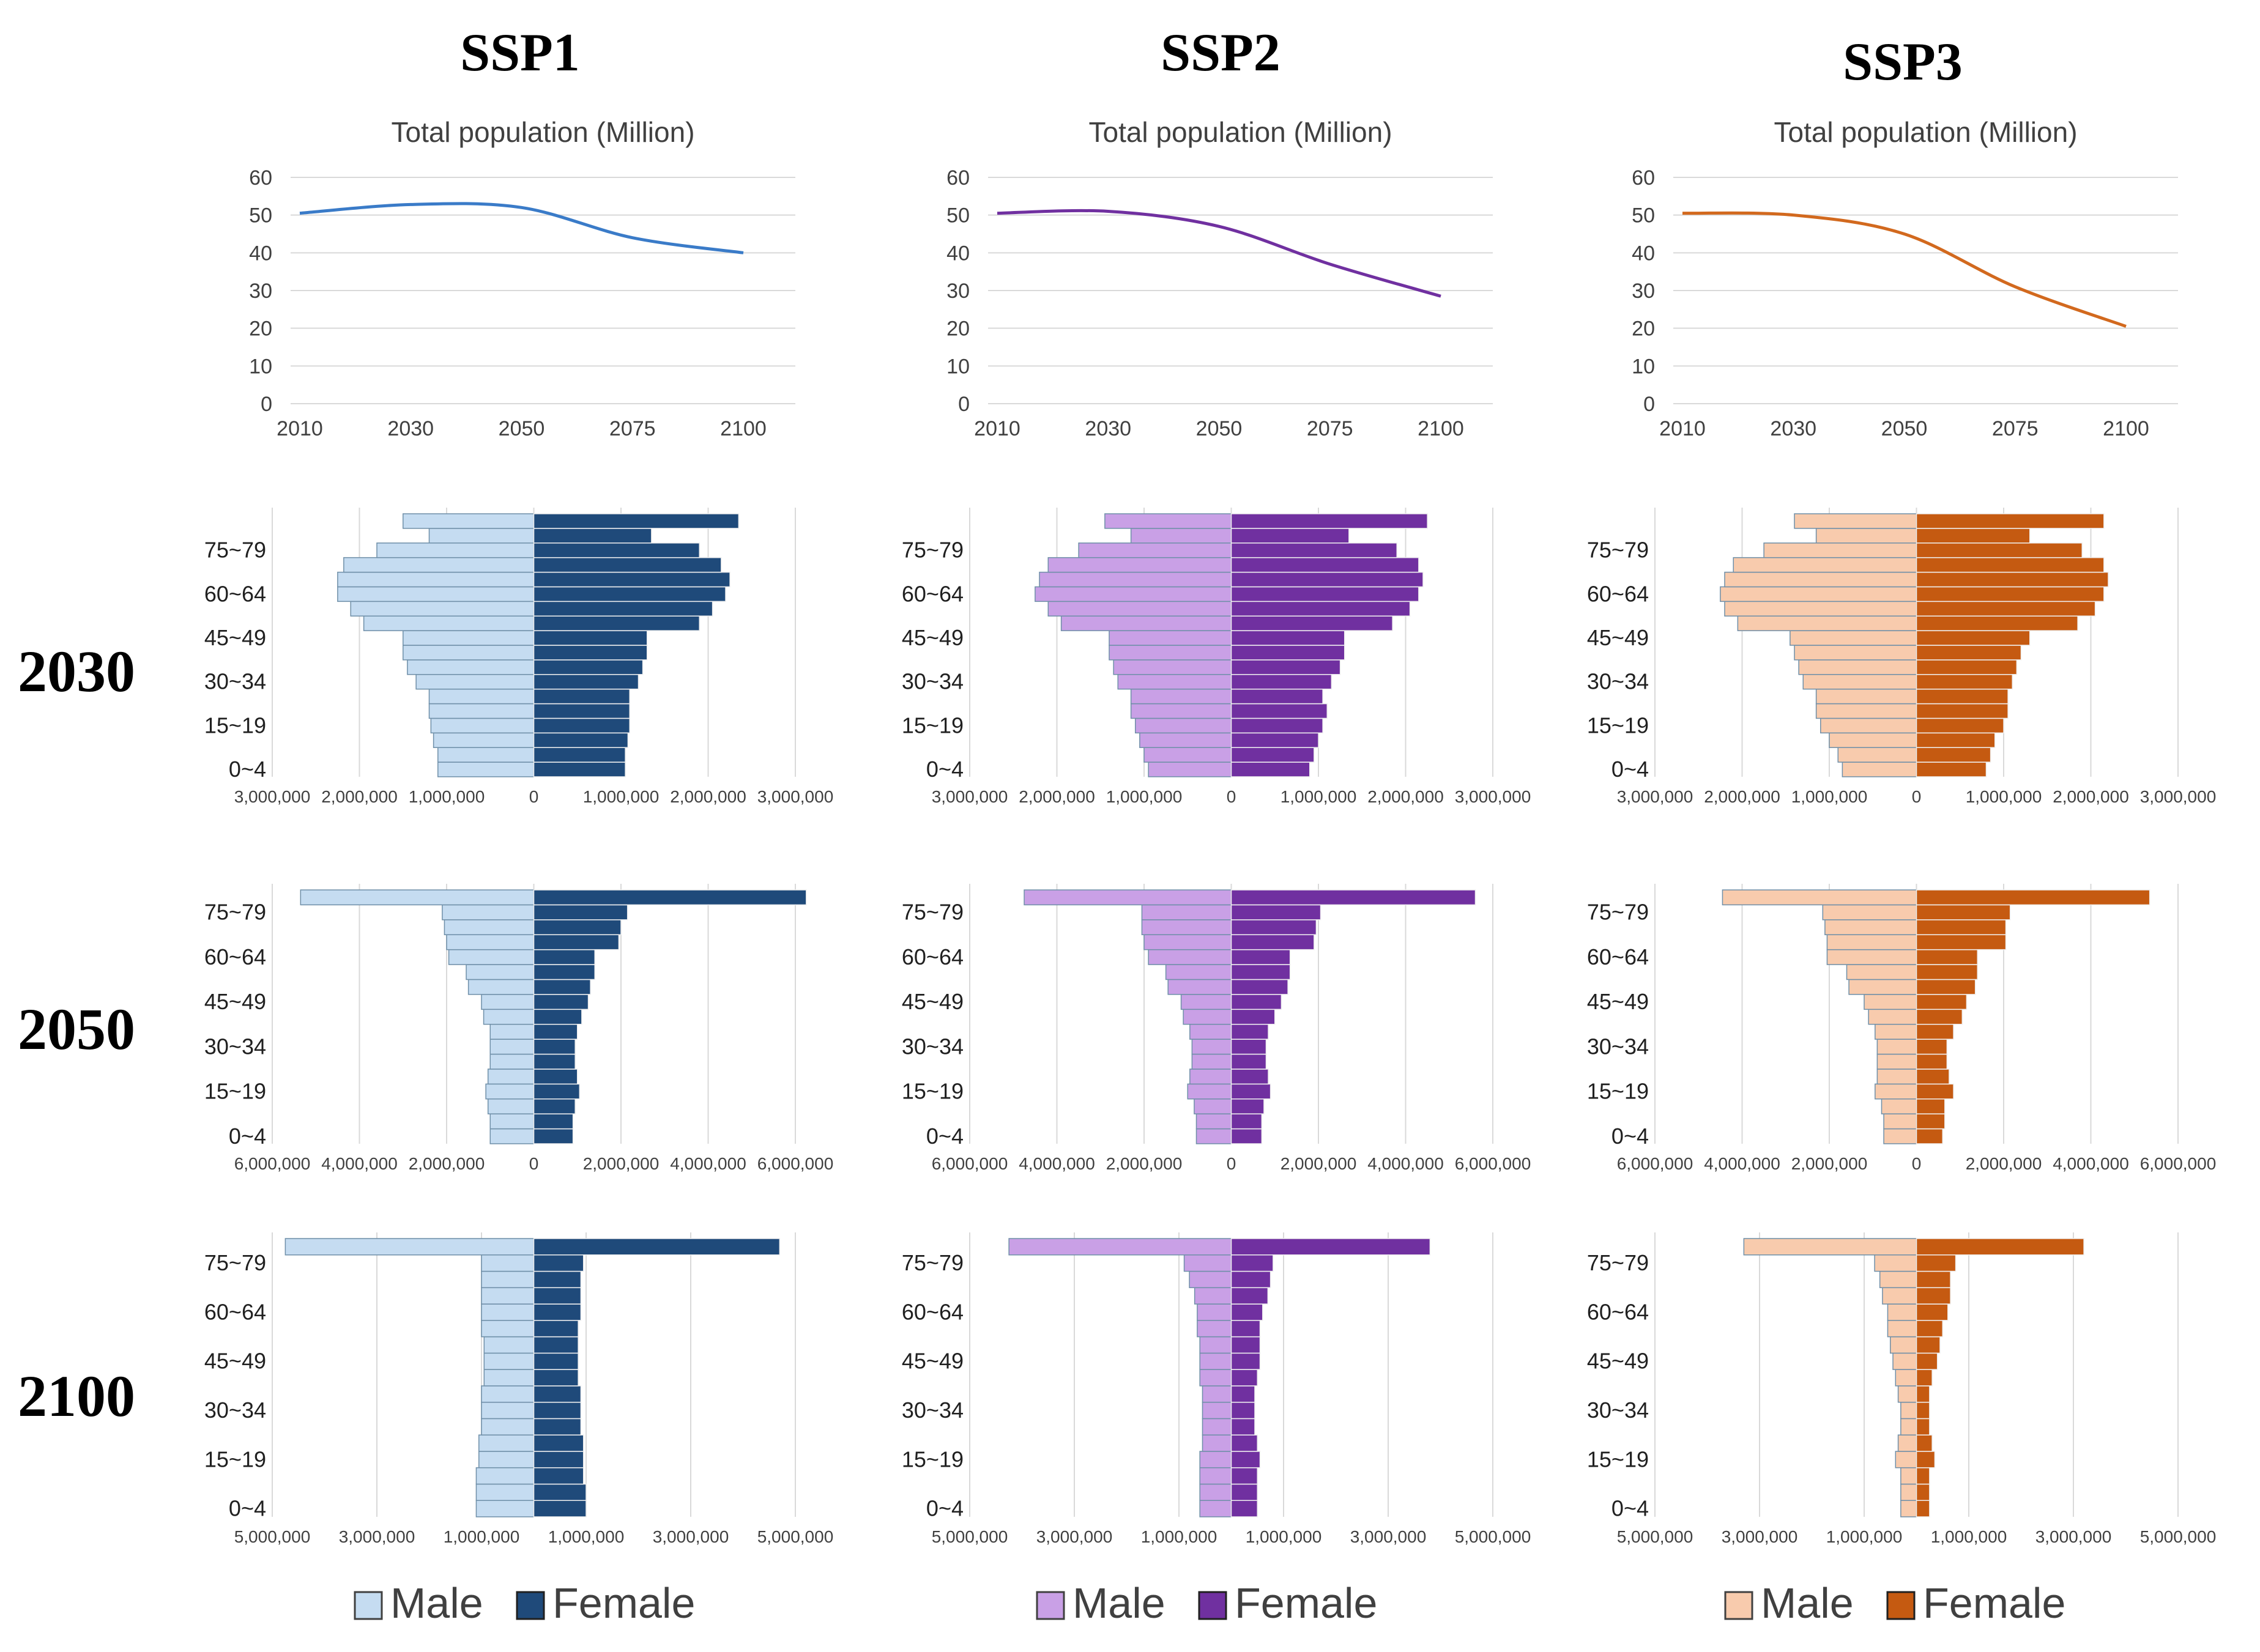  I want to click on age-group-label: 15~19, so click(1618, 725).